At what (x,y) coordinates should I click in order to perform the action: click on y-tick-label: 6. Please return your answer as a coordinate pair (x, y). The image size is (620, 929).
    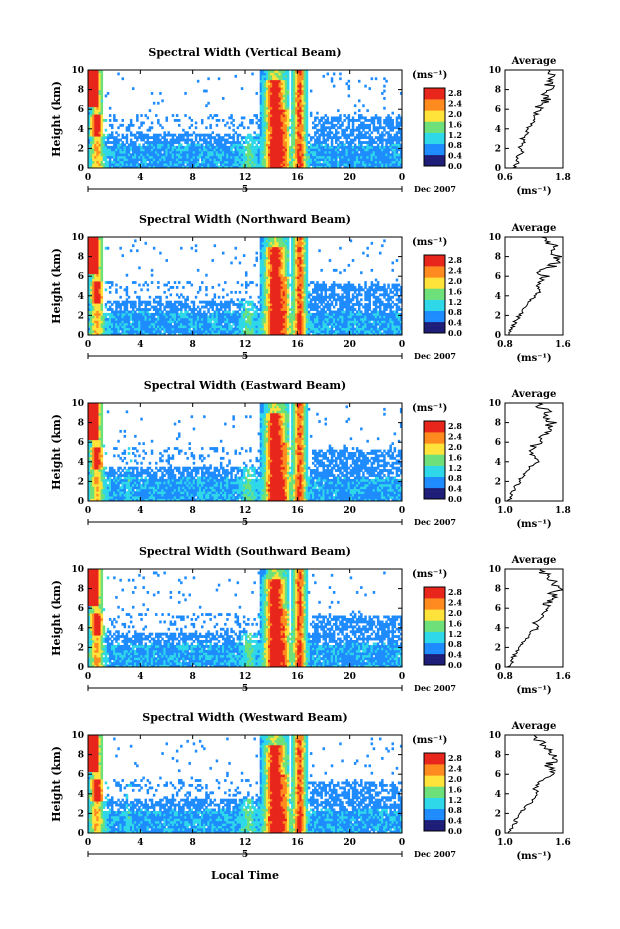
    Looking at the image, I should click on (81, 110).